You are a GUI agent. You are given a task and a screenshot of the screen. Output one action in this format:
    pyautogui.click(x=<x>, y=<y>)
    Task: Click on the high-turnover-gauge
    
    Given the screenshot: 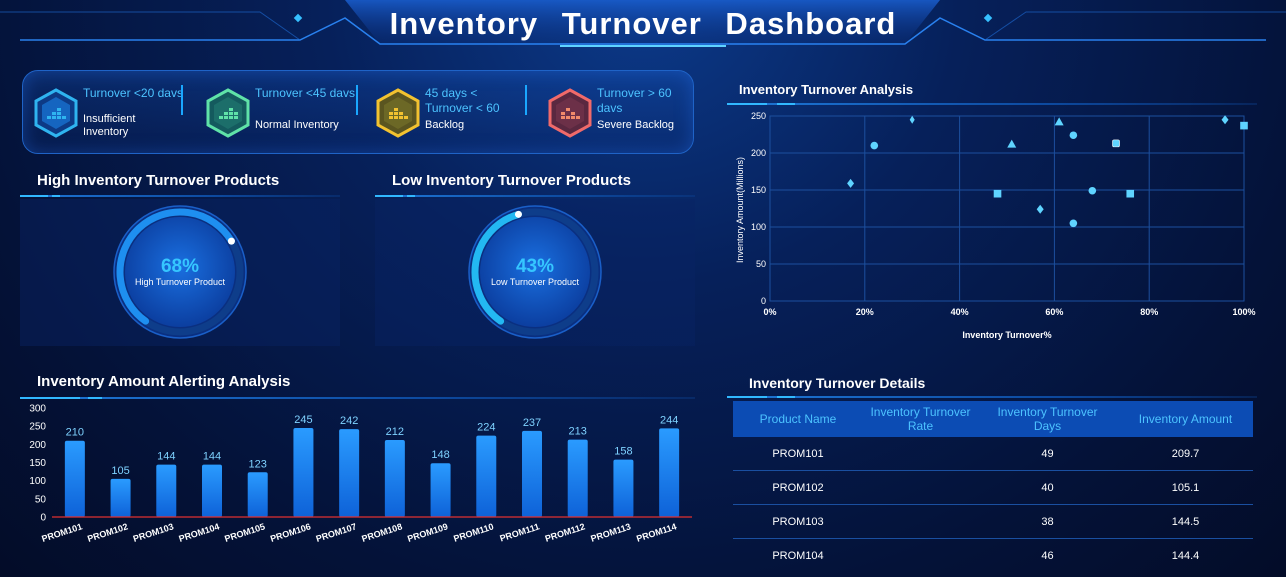 What is the action you would take?
    pyautogui.click(x=180, y=272)
    